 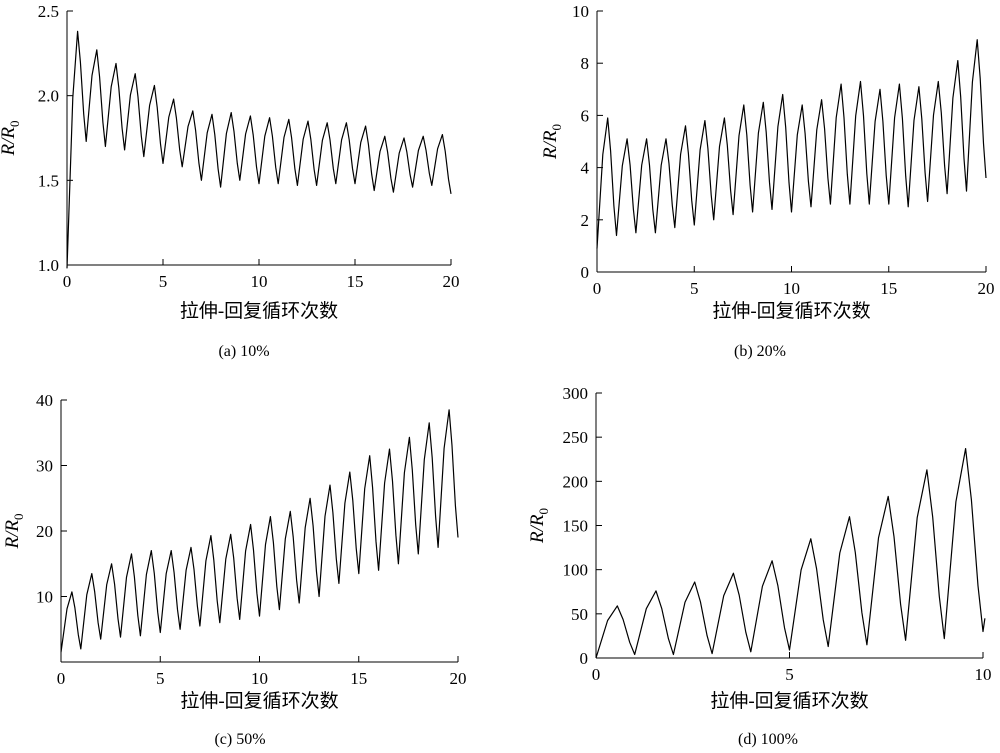 What do you see at coordinates (44, 400) in the screenshot?
I see `y-tick-label: 40` at bounding box center [44, 400].